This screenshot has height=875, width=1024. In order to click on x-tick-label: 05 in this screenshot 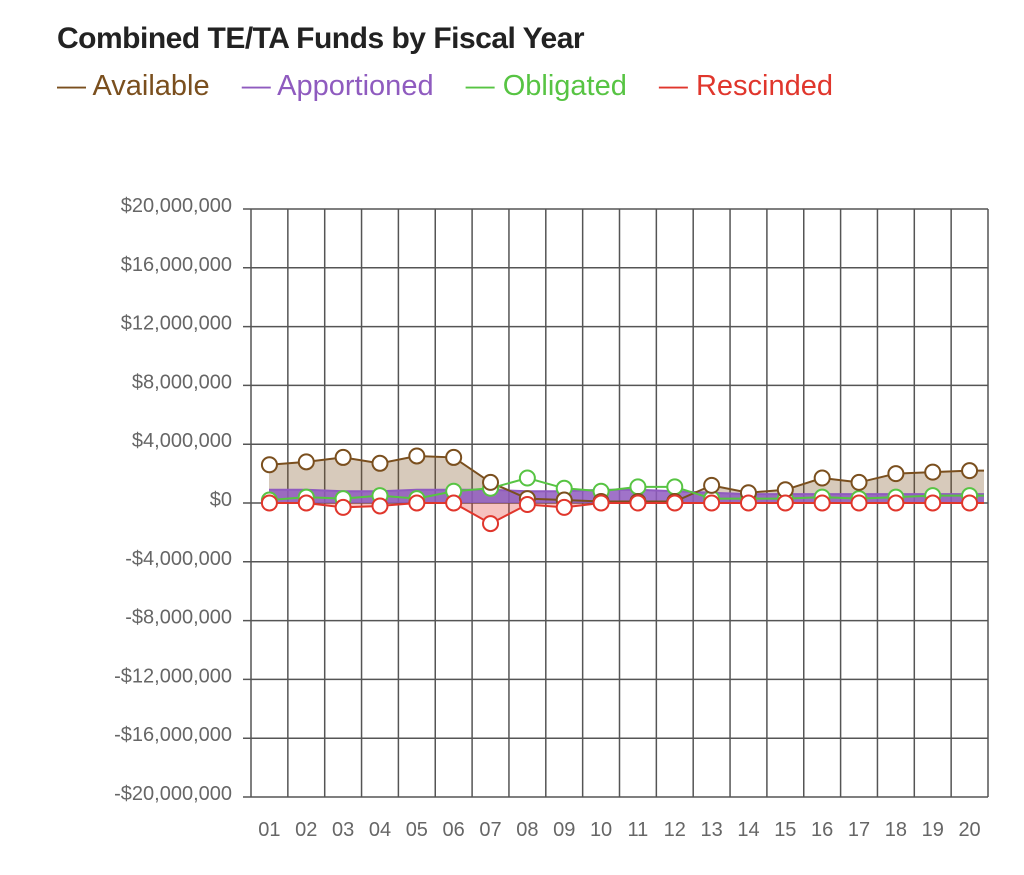, I will do `click(417, 830)`.